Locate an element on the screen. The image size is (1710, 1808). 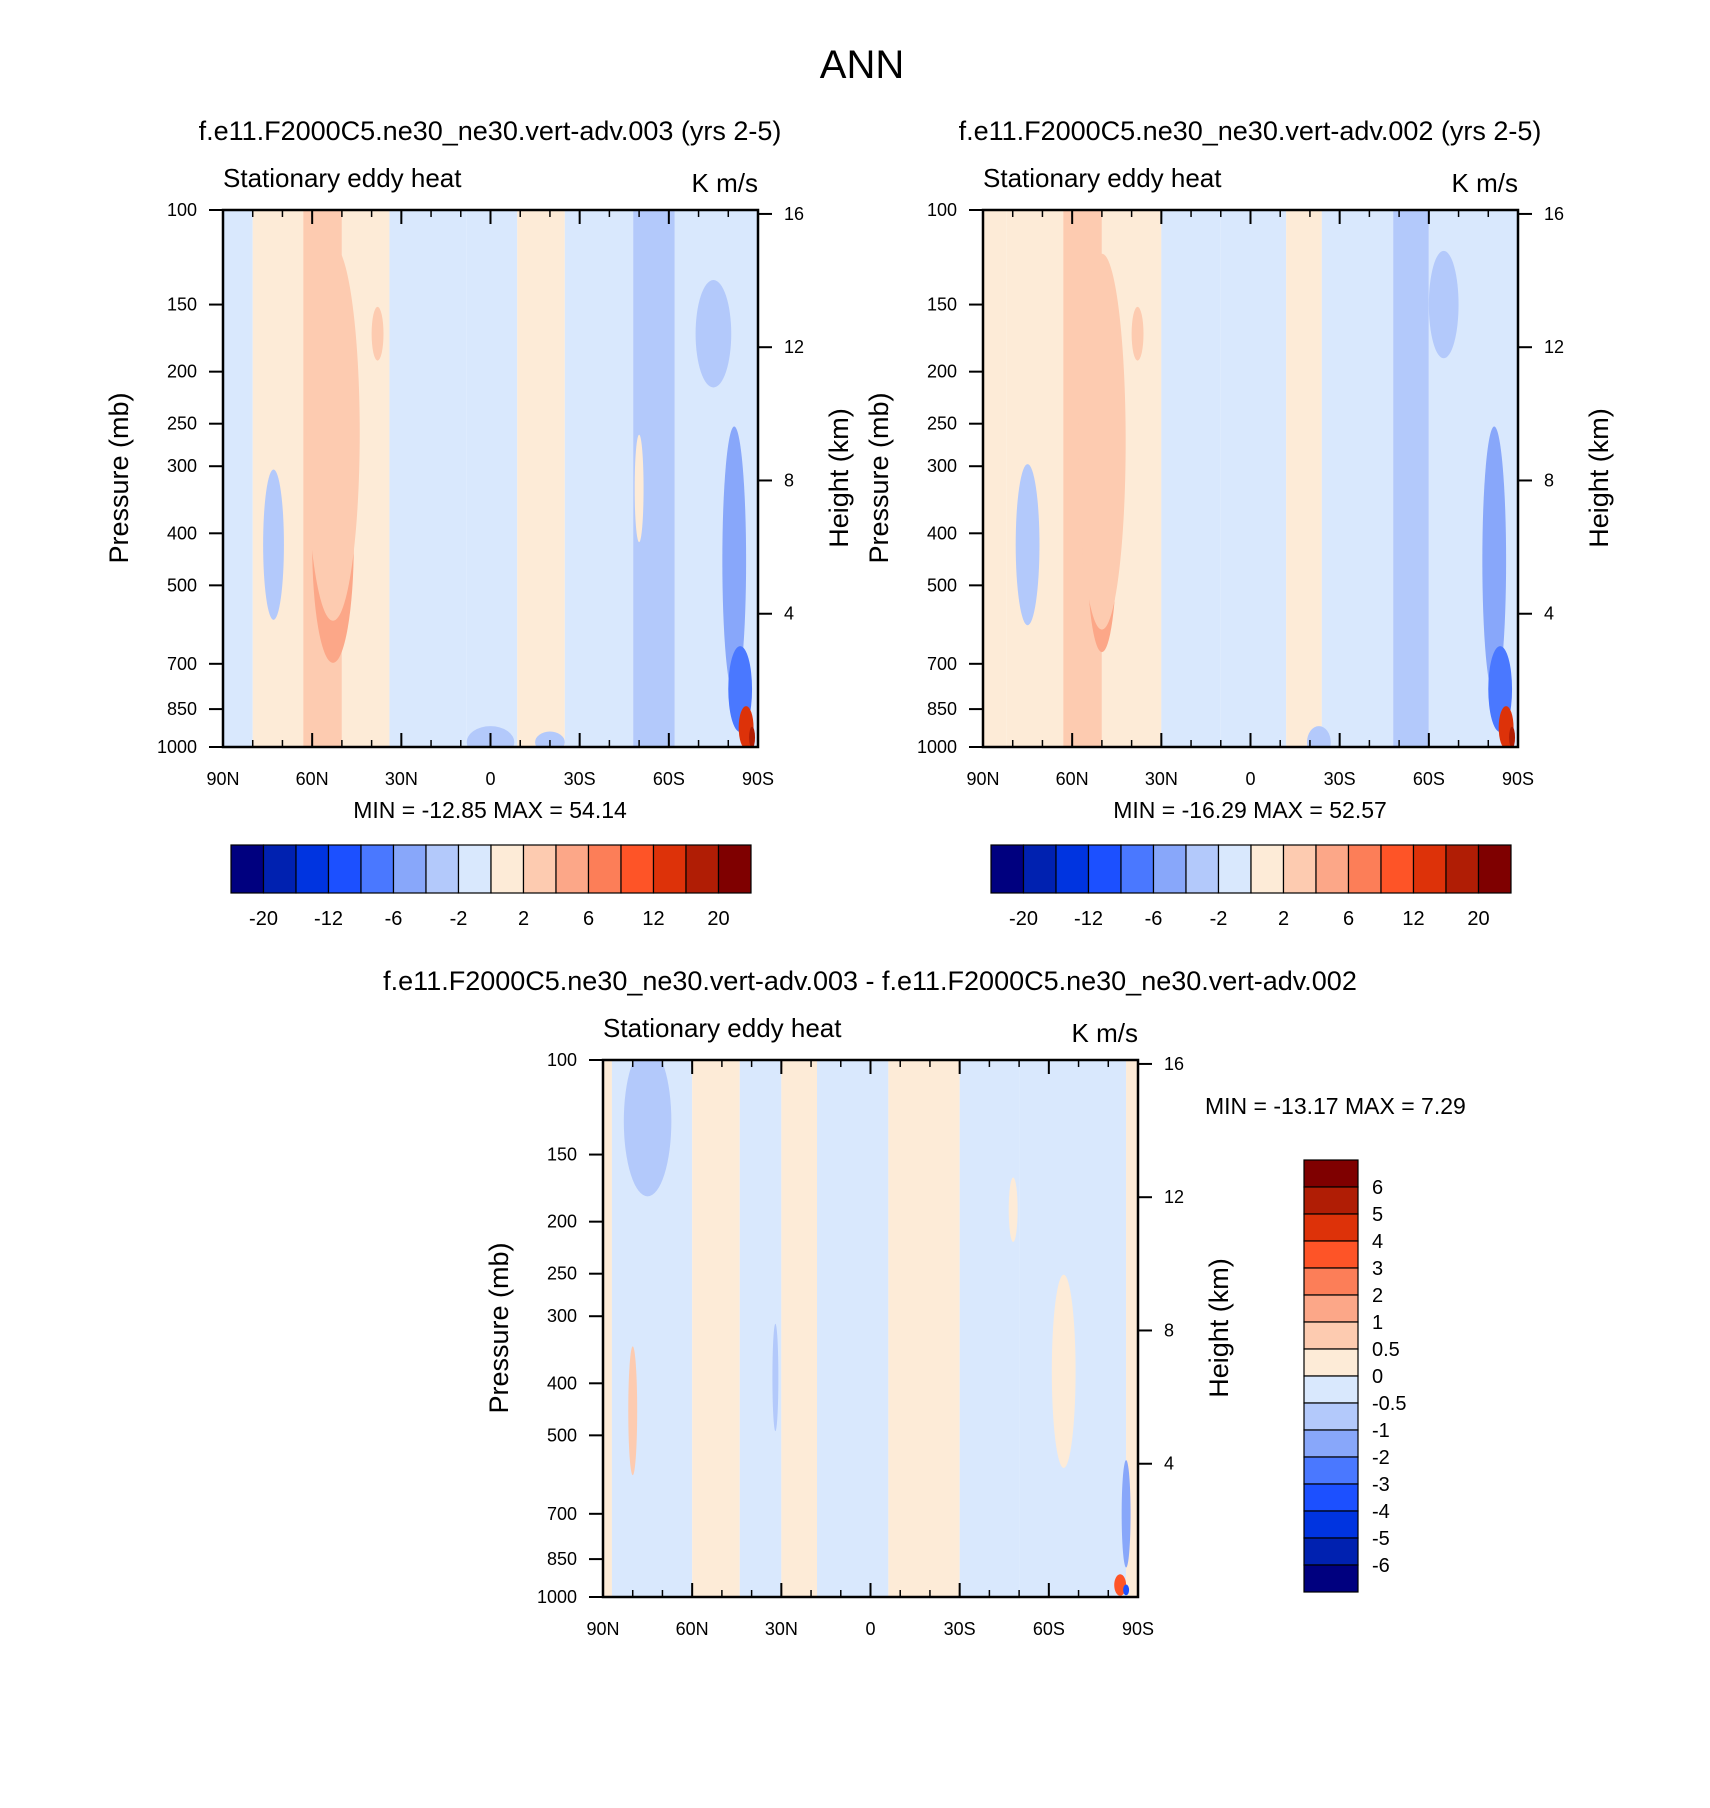
panel-1-colorbar: -20 -12 -6 -2 2 6 12 20 is located at coordinates (491, 887).